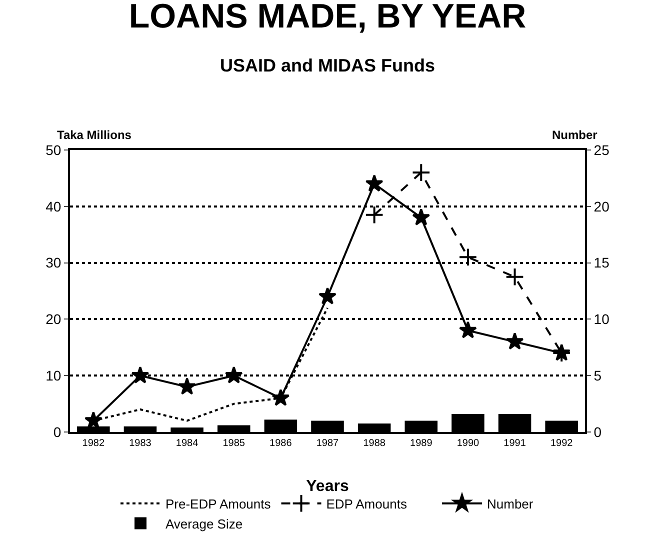  What do you see at coordinates (140, 443) in the screenshot?
I see `x-tick-label: 1983` at bounding box center [140, 443].